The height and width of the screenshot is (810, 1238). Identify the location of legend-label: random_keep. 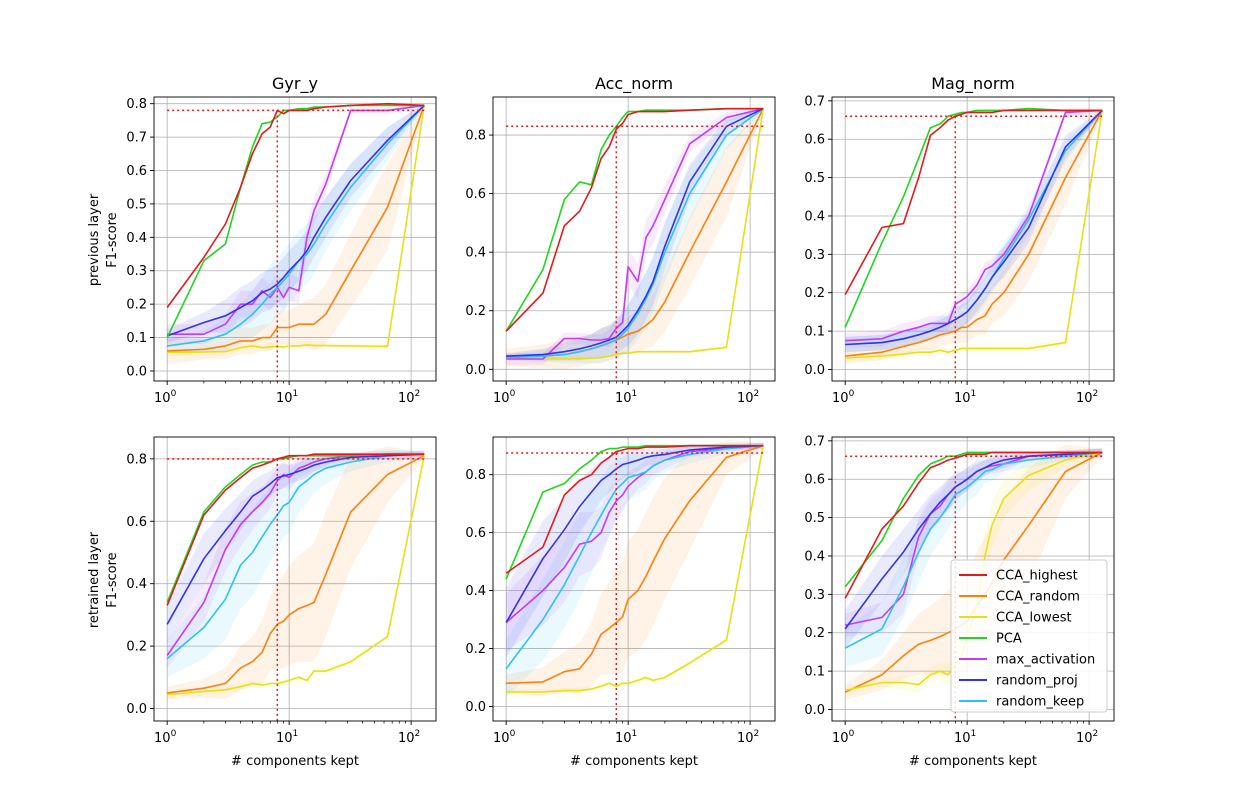
(1040, 702).